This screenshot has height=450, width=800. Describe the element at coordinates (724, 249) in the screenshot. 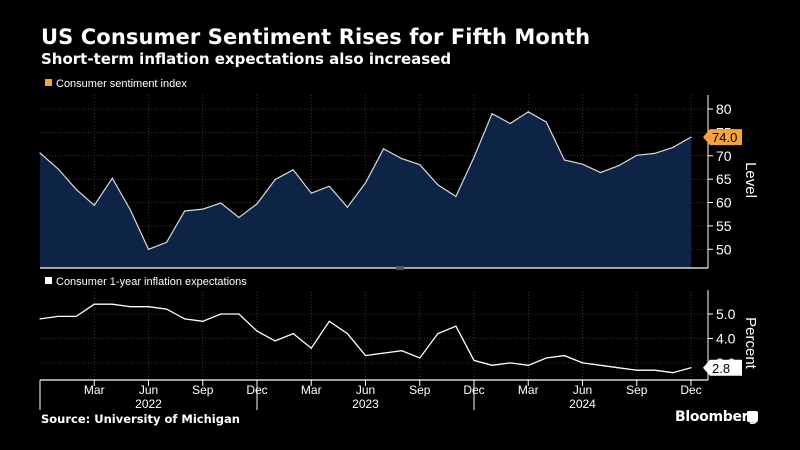

I see `top-y-tick-label: 50` at that location.